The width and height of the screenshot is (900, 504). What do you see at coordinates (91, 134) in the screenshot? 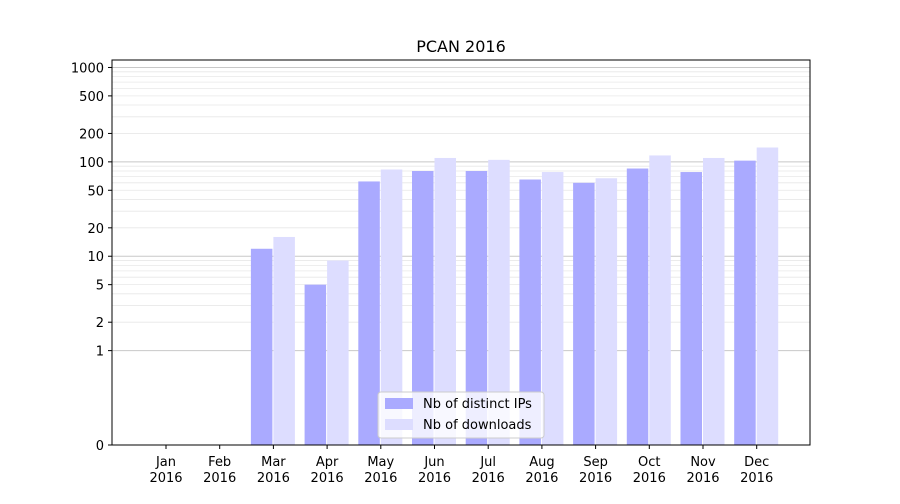
I see `y-tick-label: 200` at bounding box center [91, 134].